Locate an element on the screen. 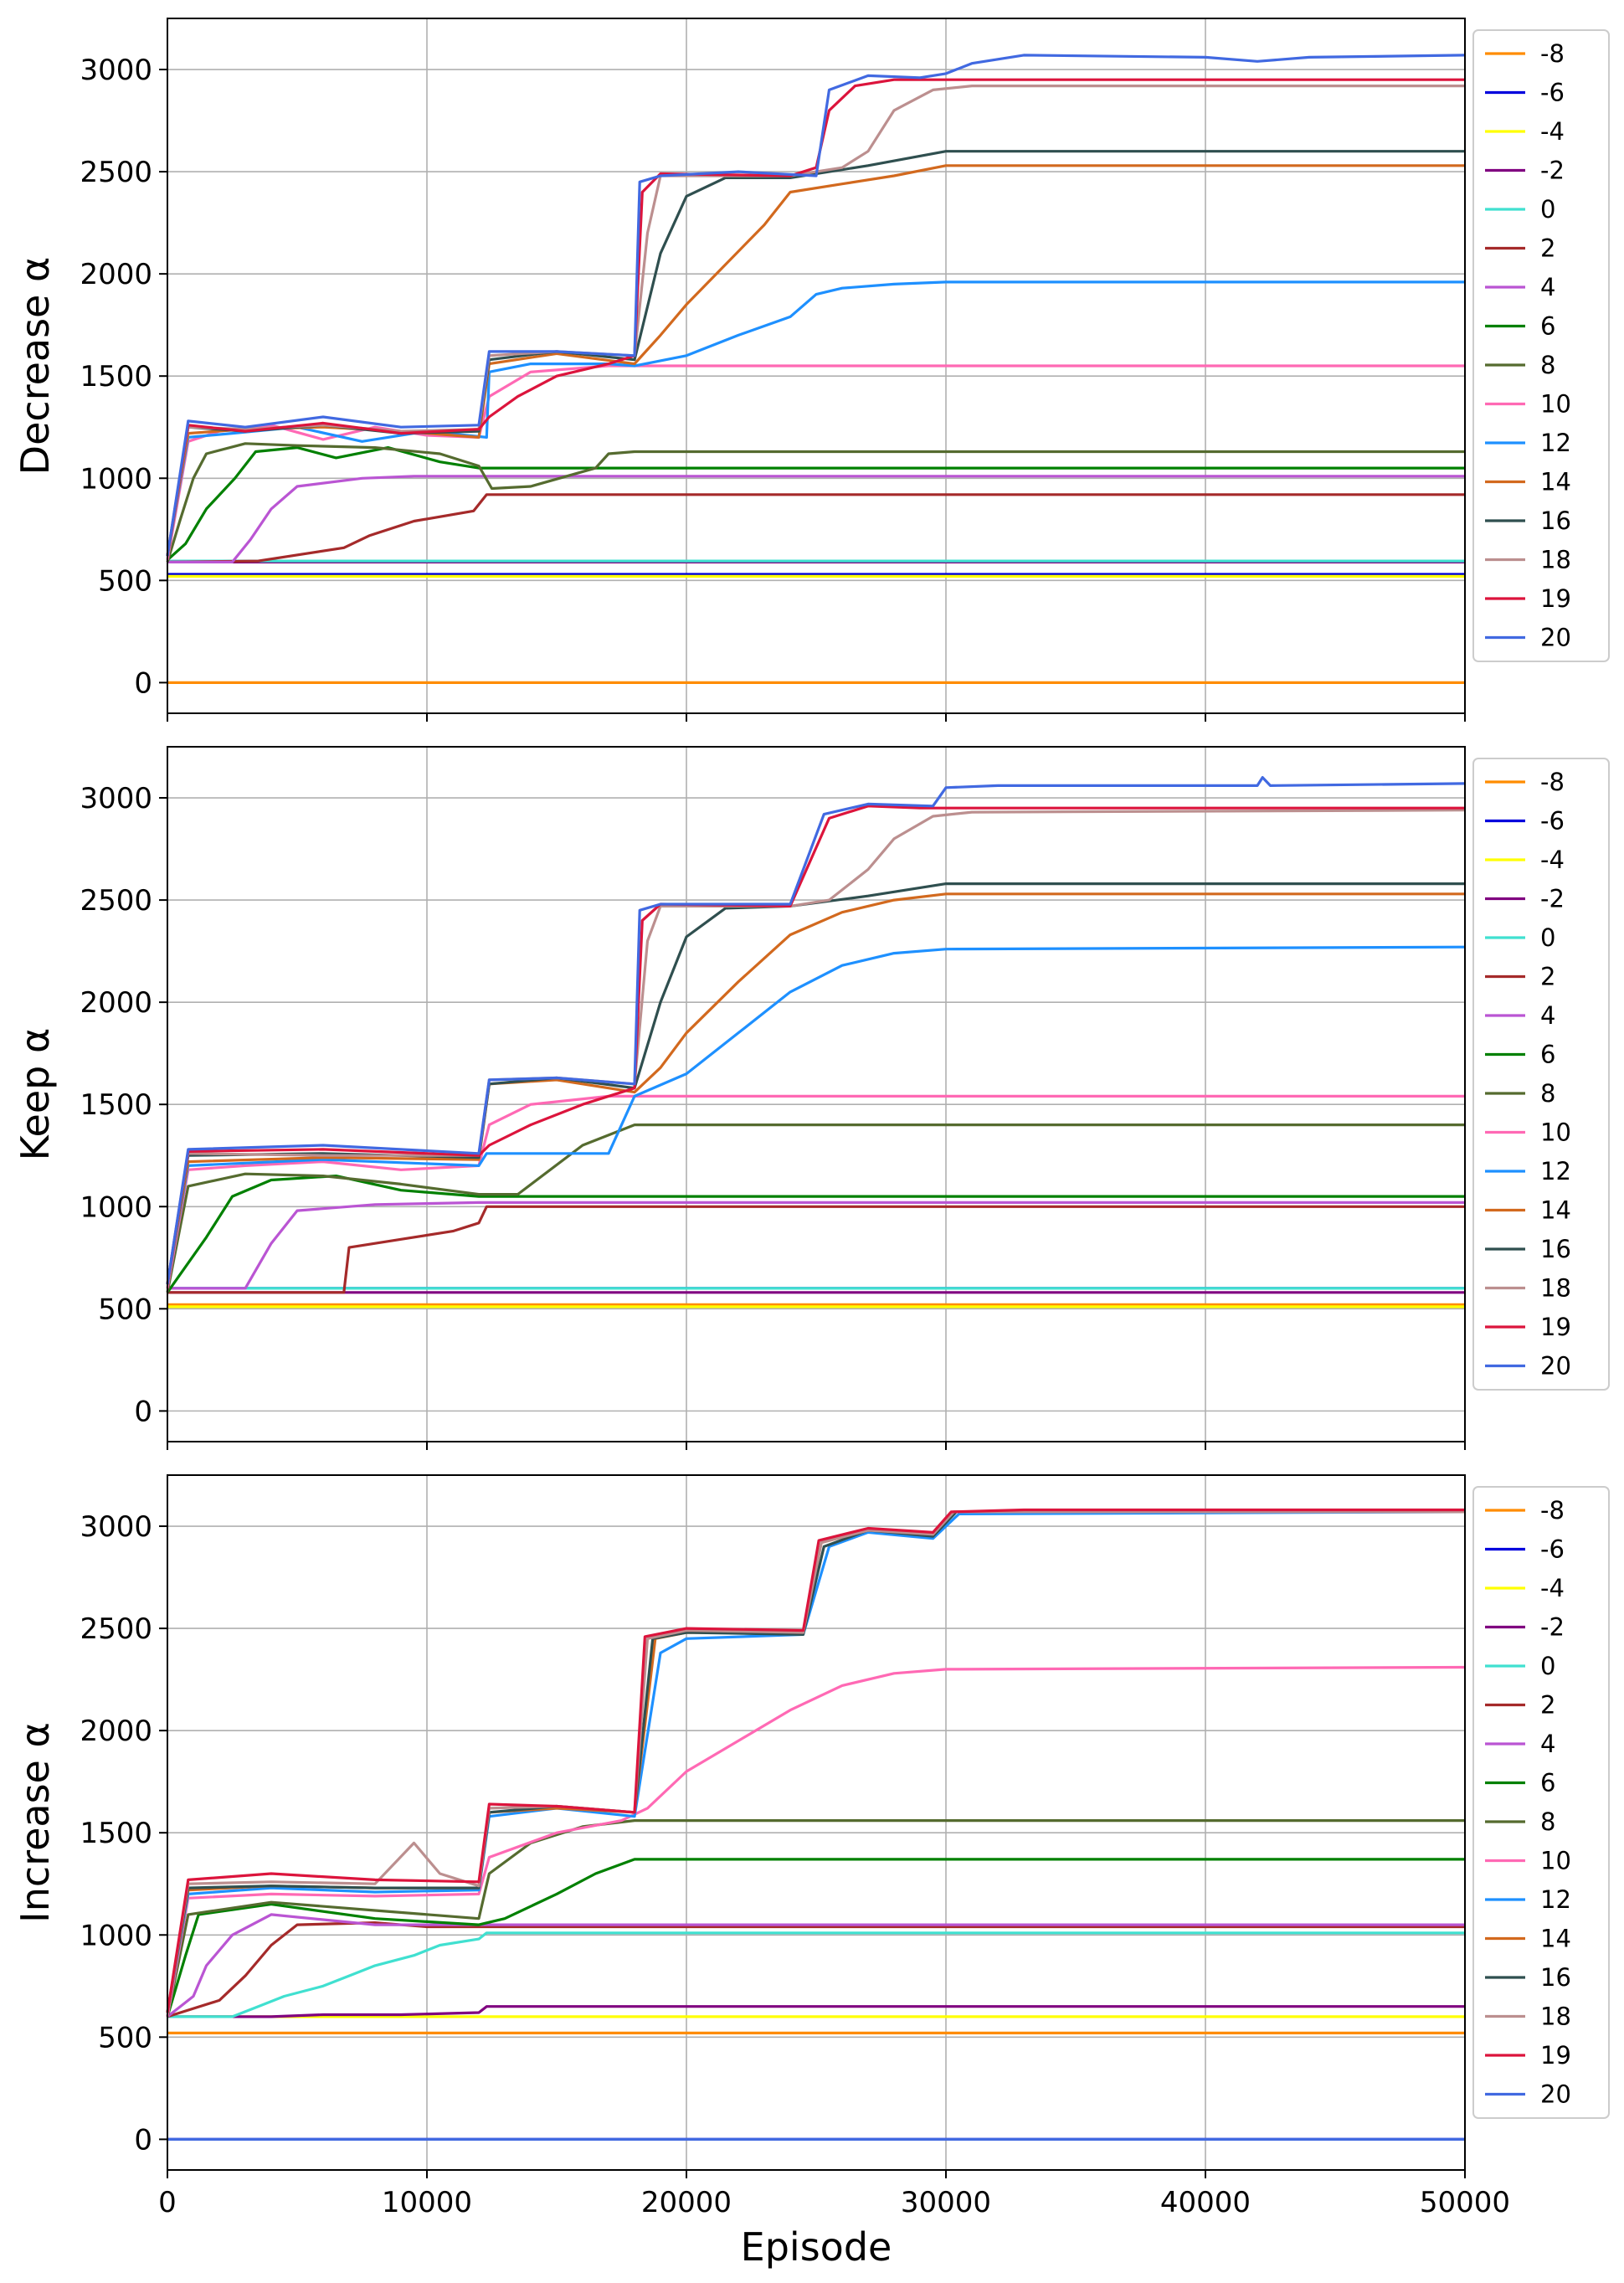  legend-label-6: 6 is located at coordinates (1547, 1055).